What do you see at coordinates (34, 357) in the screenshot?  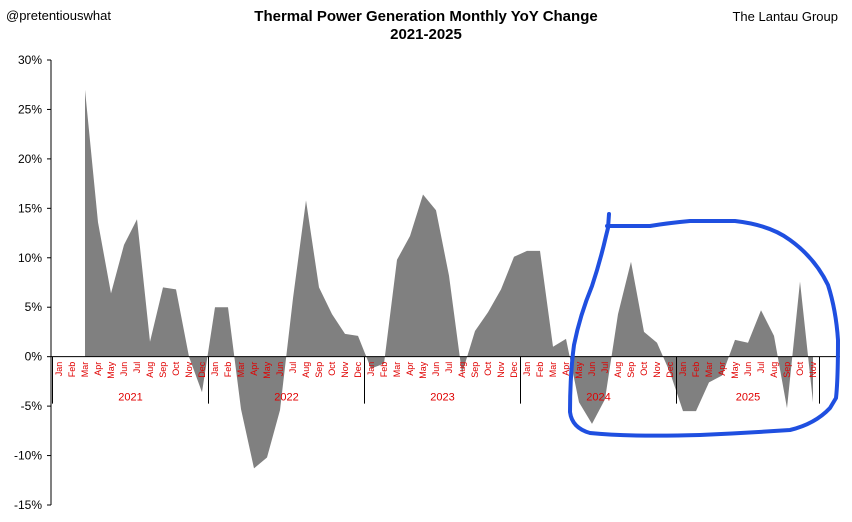 I see `y-tick-label: 0%` at bounding box center [34, 357].